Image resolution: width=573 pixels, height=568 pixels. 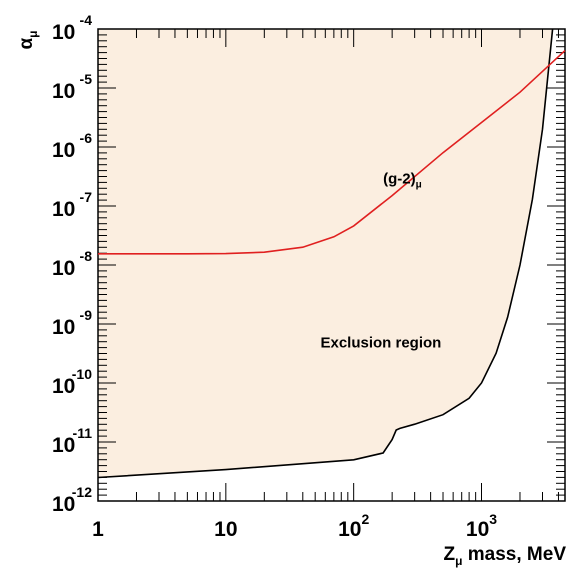 I want to click on x-tick-label-exp: 2, so click(x=365, y=519).